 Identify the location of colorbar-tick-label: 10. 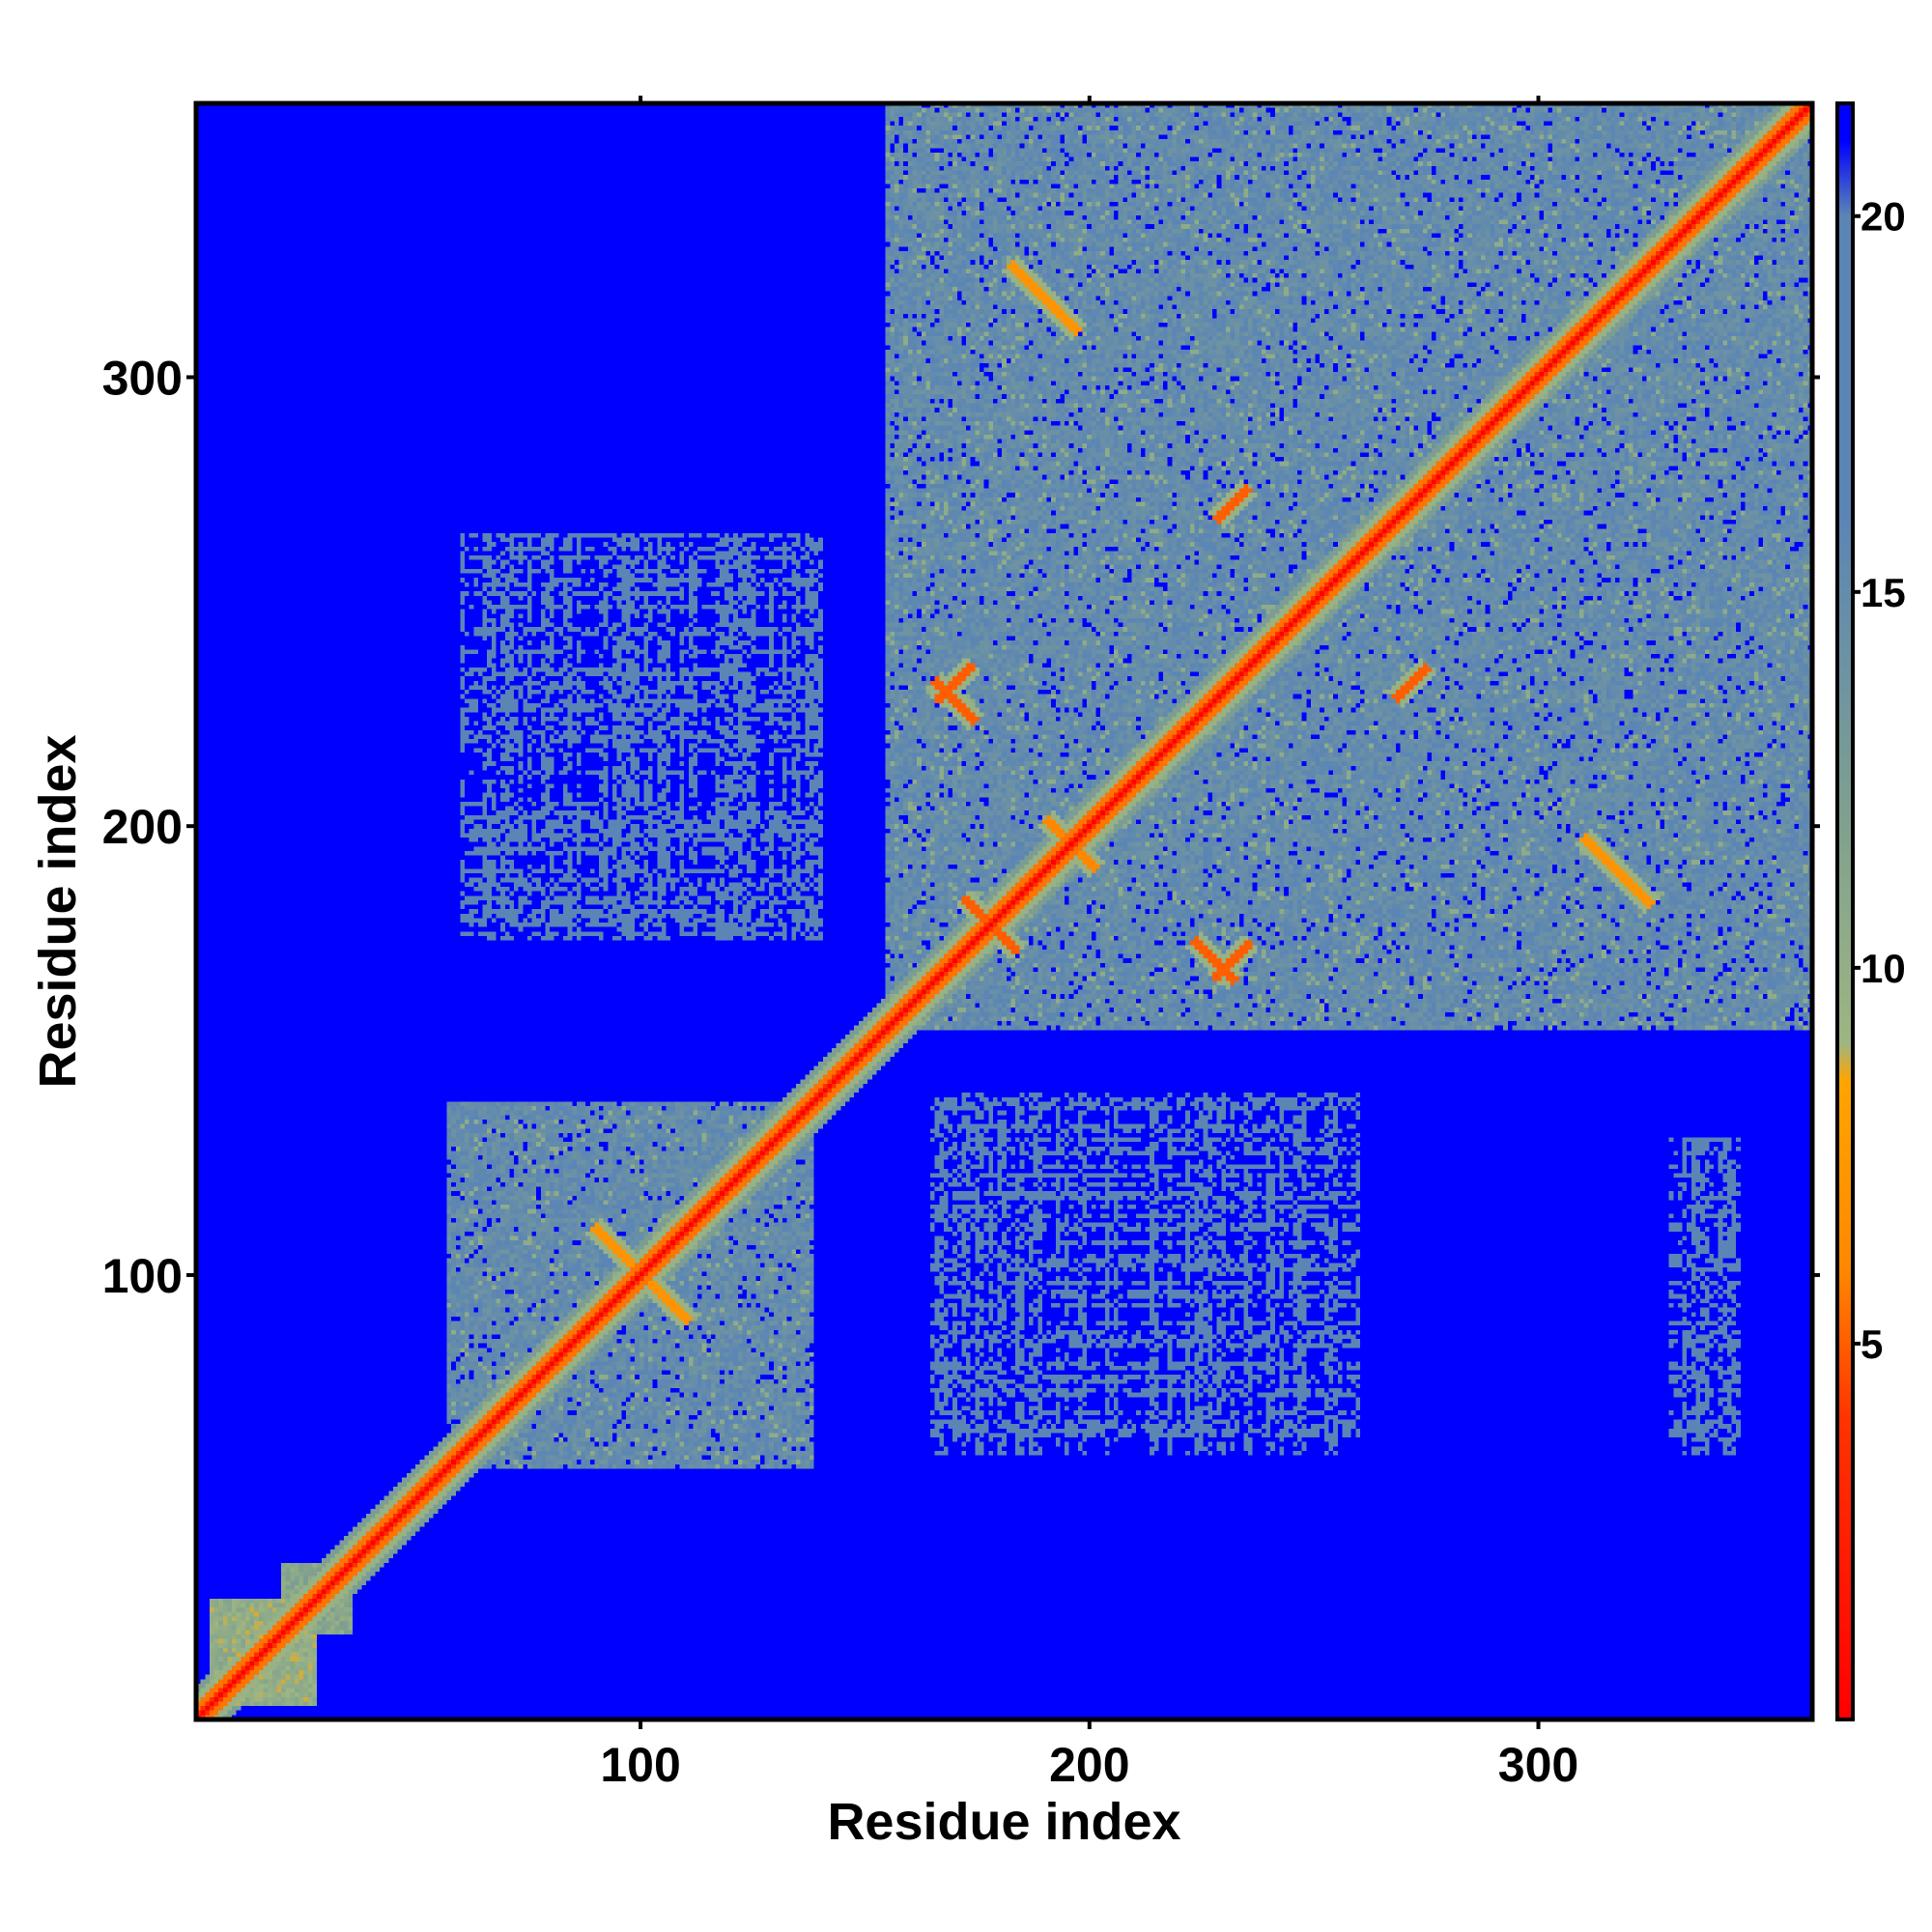
(1883, 968).